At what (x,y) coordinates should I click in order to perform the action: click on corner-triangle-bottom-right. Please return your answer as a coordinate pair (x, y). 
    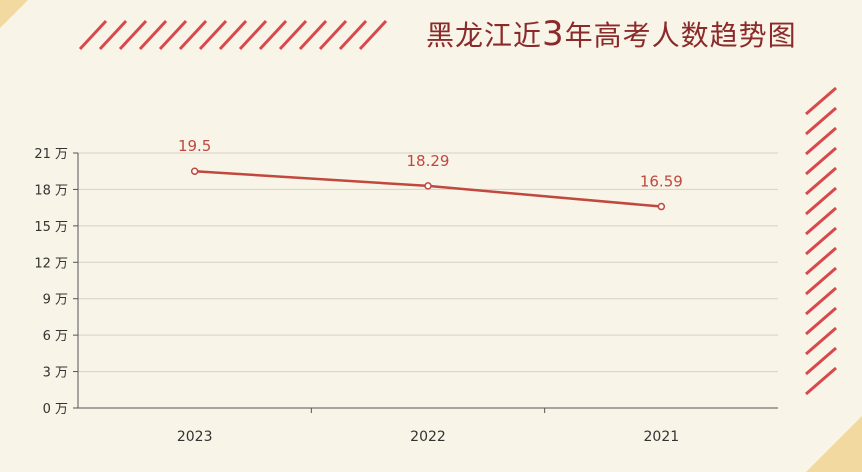
    Looking at the image, I should click on (834, 444).